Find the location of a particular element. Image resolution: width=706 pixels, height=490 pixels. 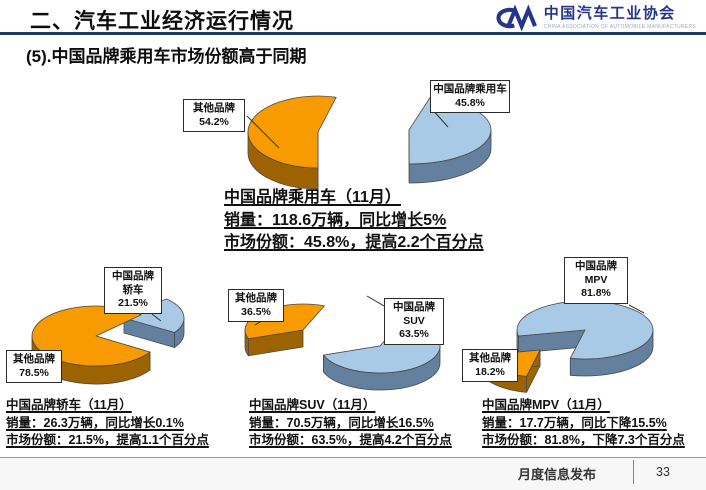

footer-divider is located at coordinates (353, 457).